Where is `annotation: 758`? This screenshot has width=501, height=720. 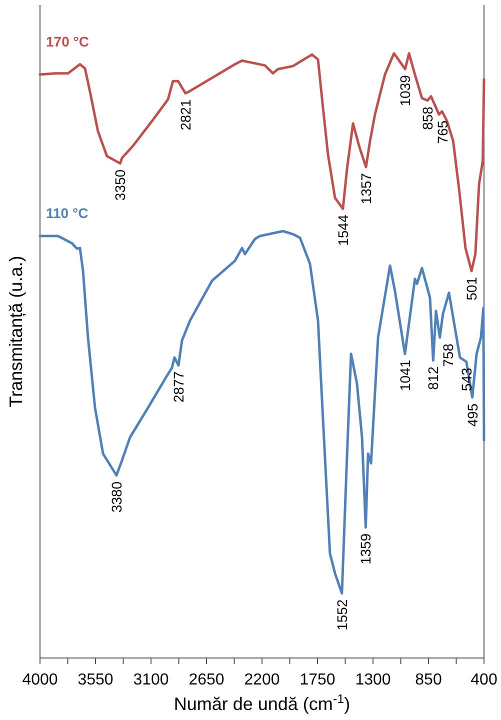
annotation: 758 is located at coordinates (448, 355).